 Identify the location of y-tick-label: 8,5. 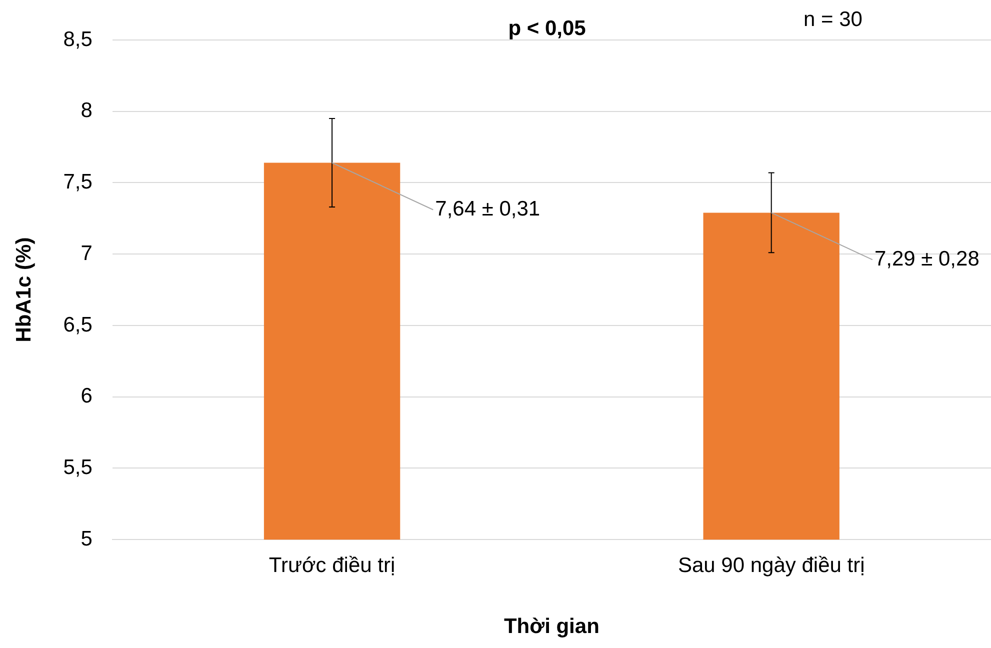
(77, 39).